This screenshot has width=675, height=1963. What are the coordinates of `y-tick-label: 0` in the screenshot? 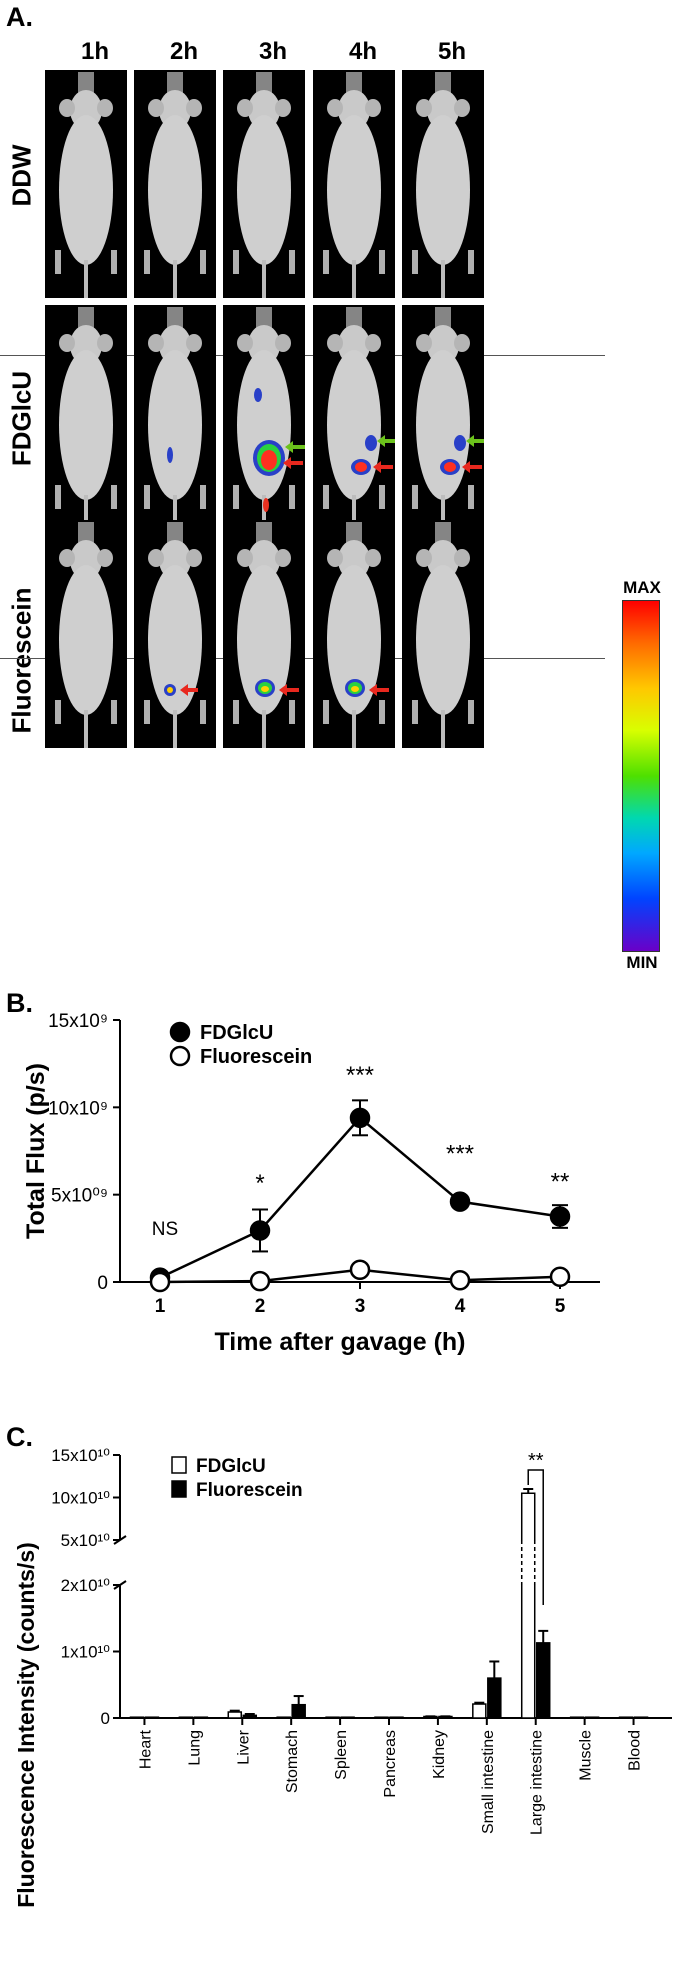 It's located at (105, 1718).